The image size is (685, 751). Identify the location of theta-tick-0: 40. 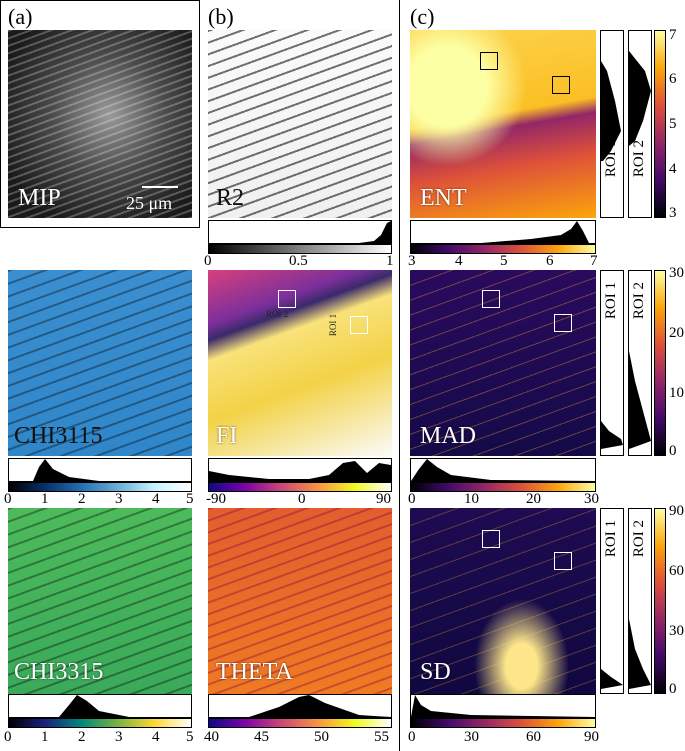
(211, 737).